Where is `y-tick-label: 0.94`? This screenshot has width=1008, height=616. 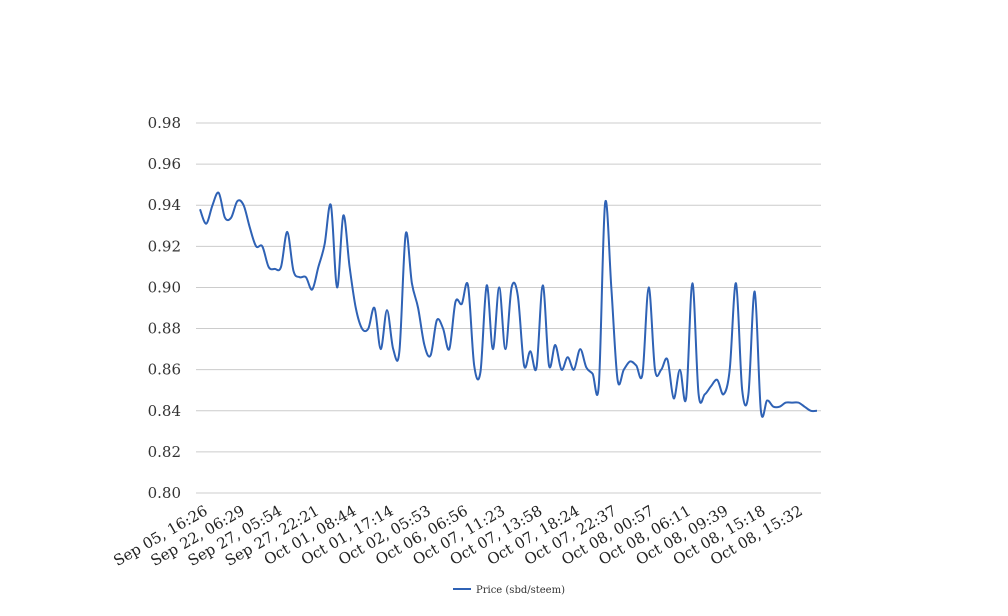
y-tick-label: 0.94 is located at coordinates (164, 205).